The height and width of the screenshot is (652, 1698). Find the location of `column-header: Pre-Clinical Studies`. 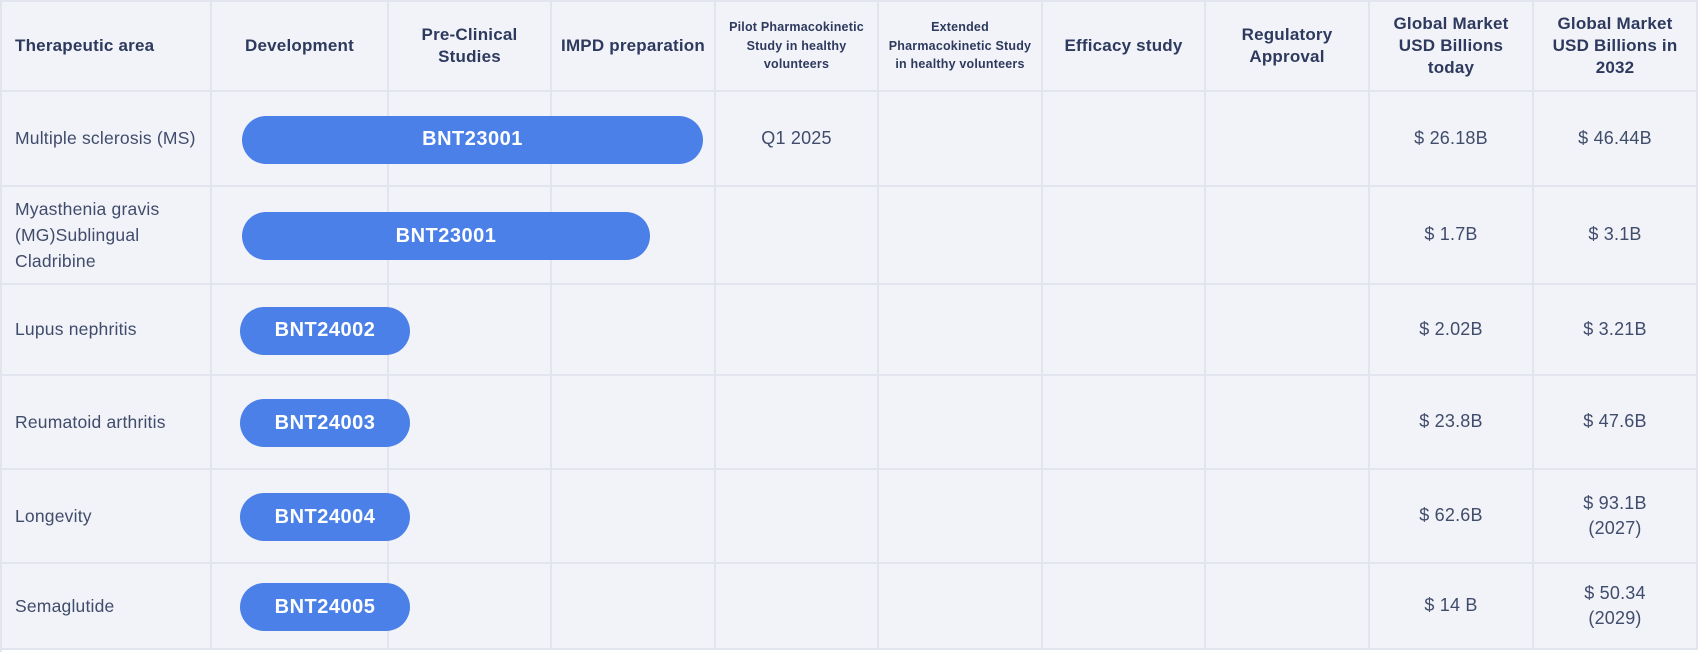

column-header: Pre-Clinical Studies is located at coordinates (470, 47).